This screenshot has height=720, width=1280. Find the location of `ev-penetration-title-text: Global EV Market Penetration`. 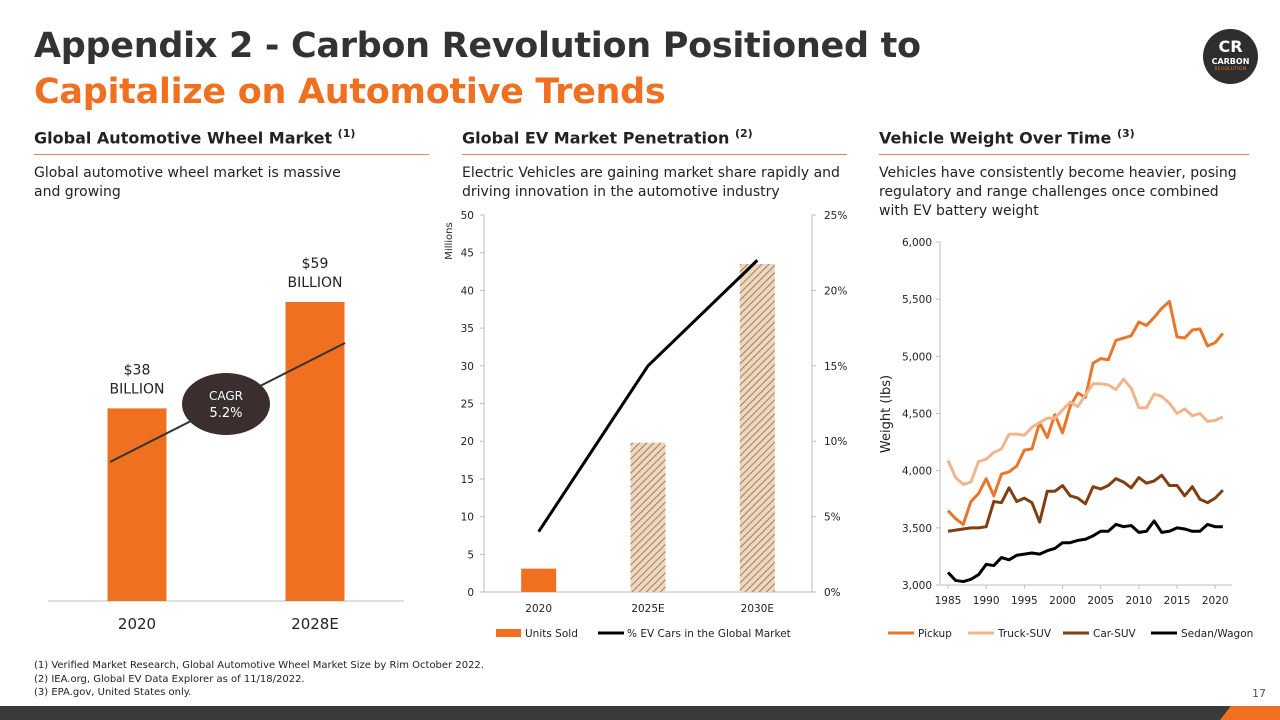

ev-penetration-title-text: Global EV Market Penetration is located at coordinates (596, 138).